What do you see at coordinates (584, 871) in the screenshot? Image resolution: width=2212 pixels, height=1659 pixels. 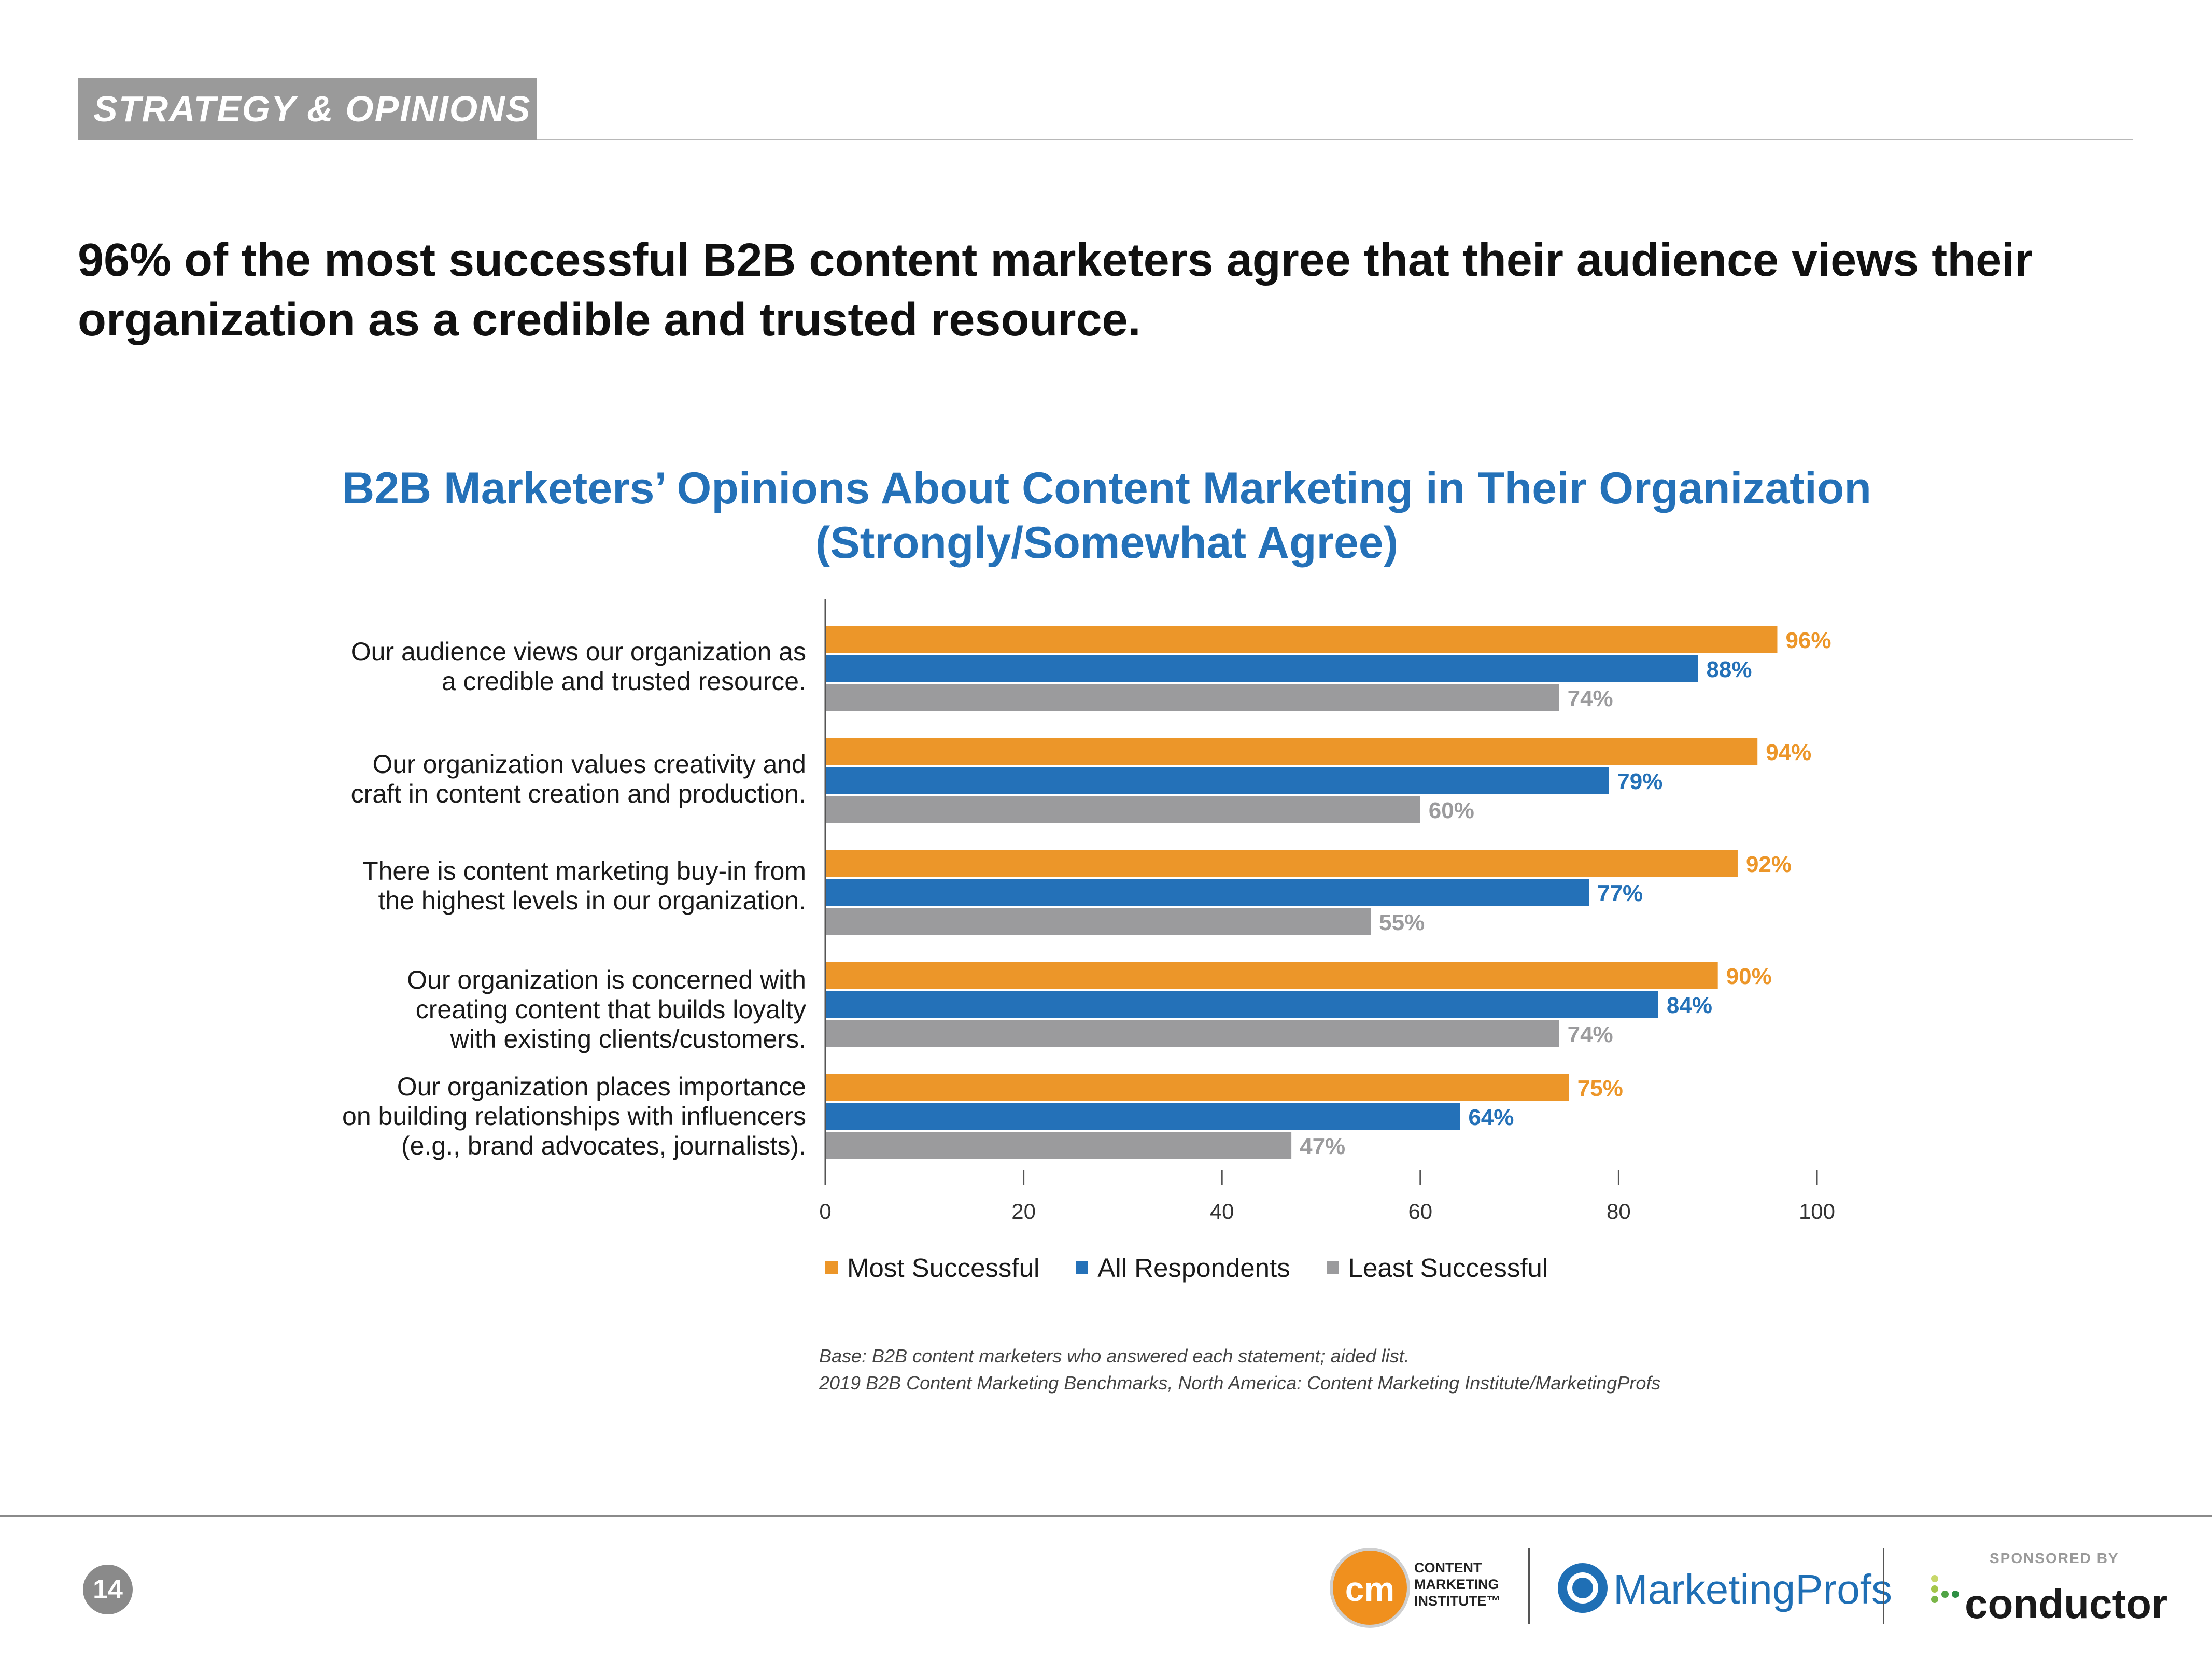 I see `category-label-line: There is content marketing buy-in from` at bounding box center [584, 871].